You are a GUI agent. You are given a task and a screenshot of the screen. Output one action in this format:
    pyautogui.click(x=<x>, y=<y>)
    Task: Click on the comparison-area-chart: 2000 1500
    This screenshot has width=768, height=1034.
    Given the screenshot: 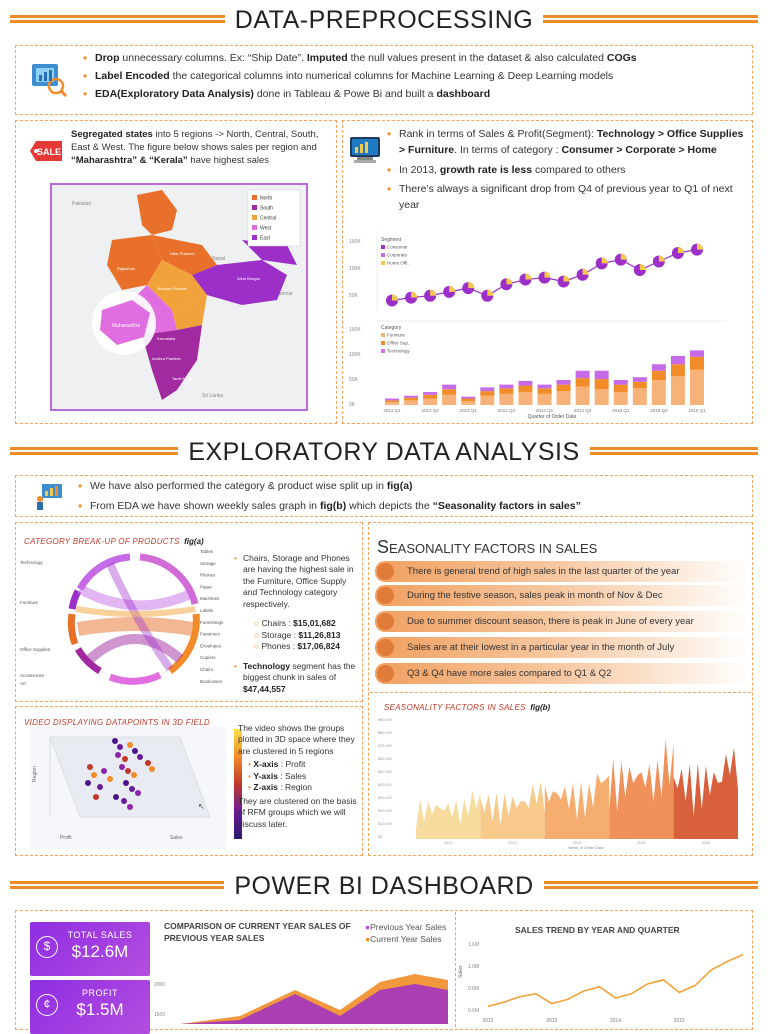 What is the action you would take?
    pyautogui.click(x=300, y=992)
    